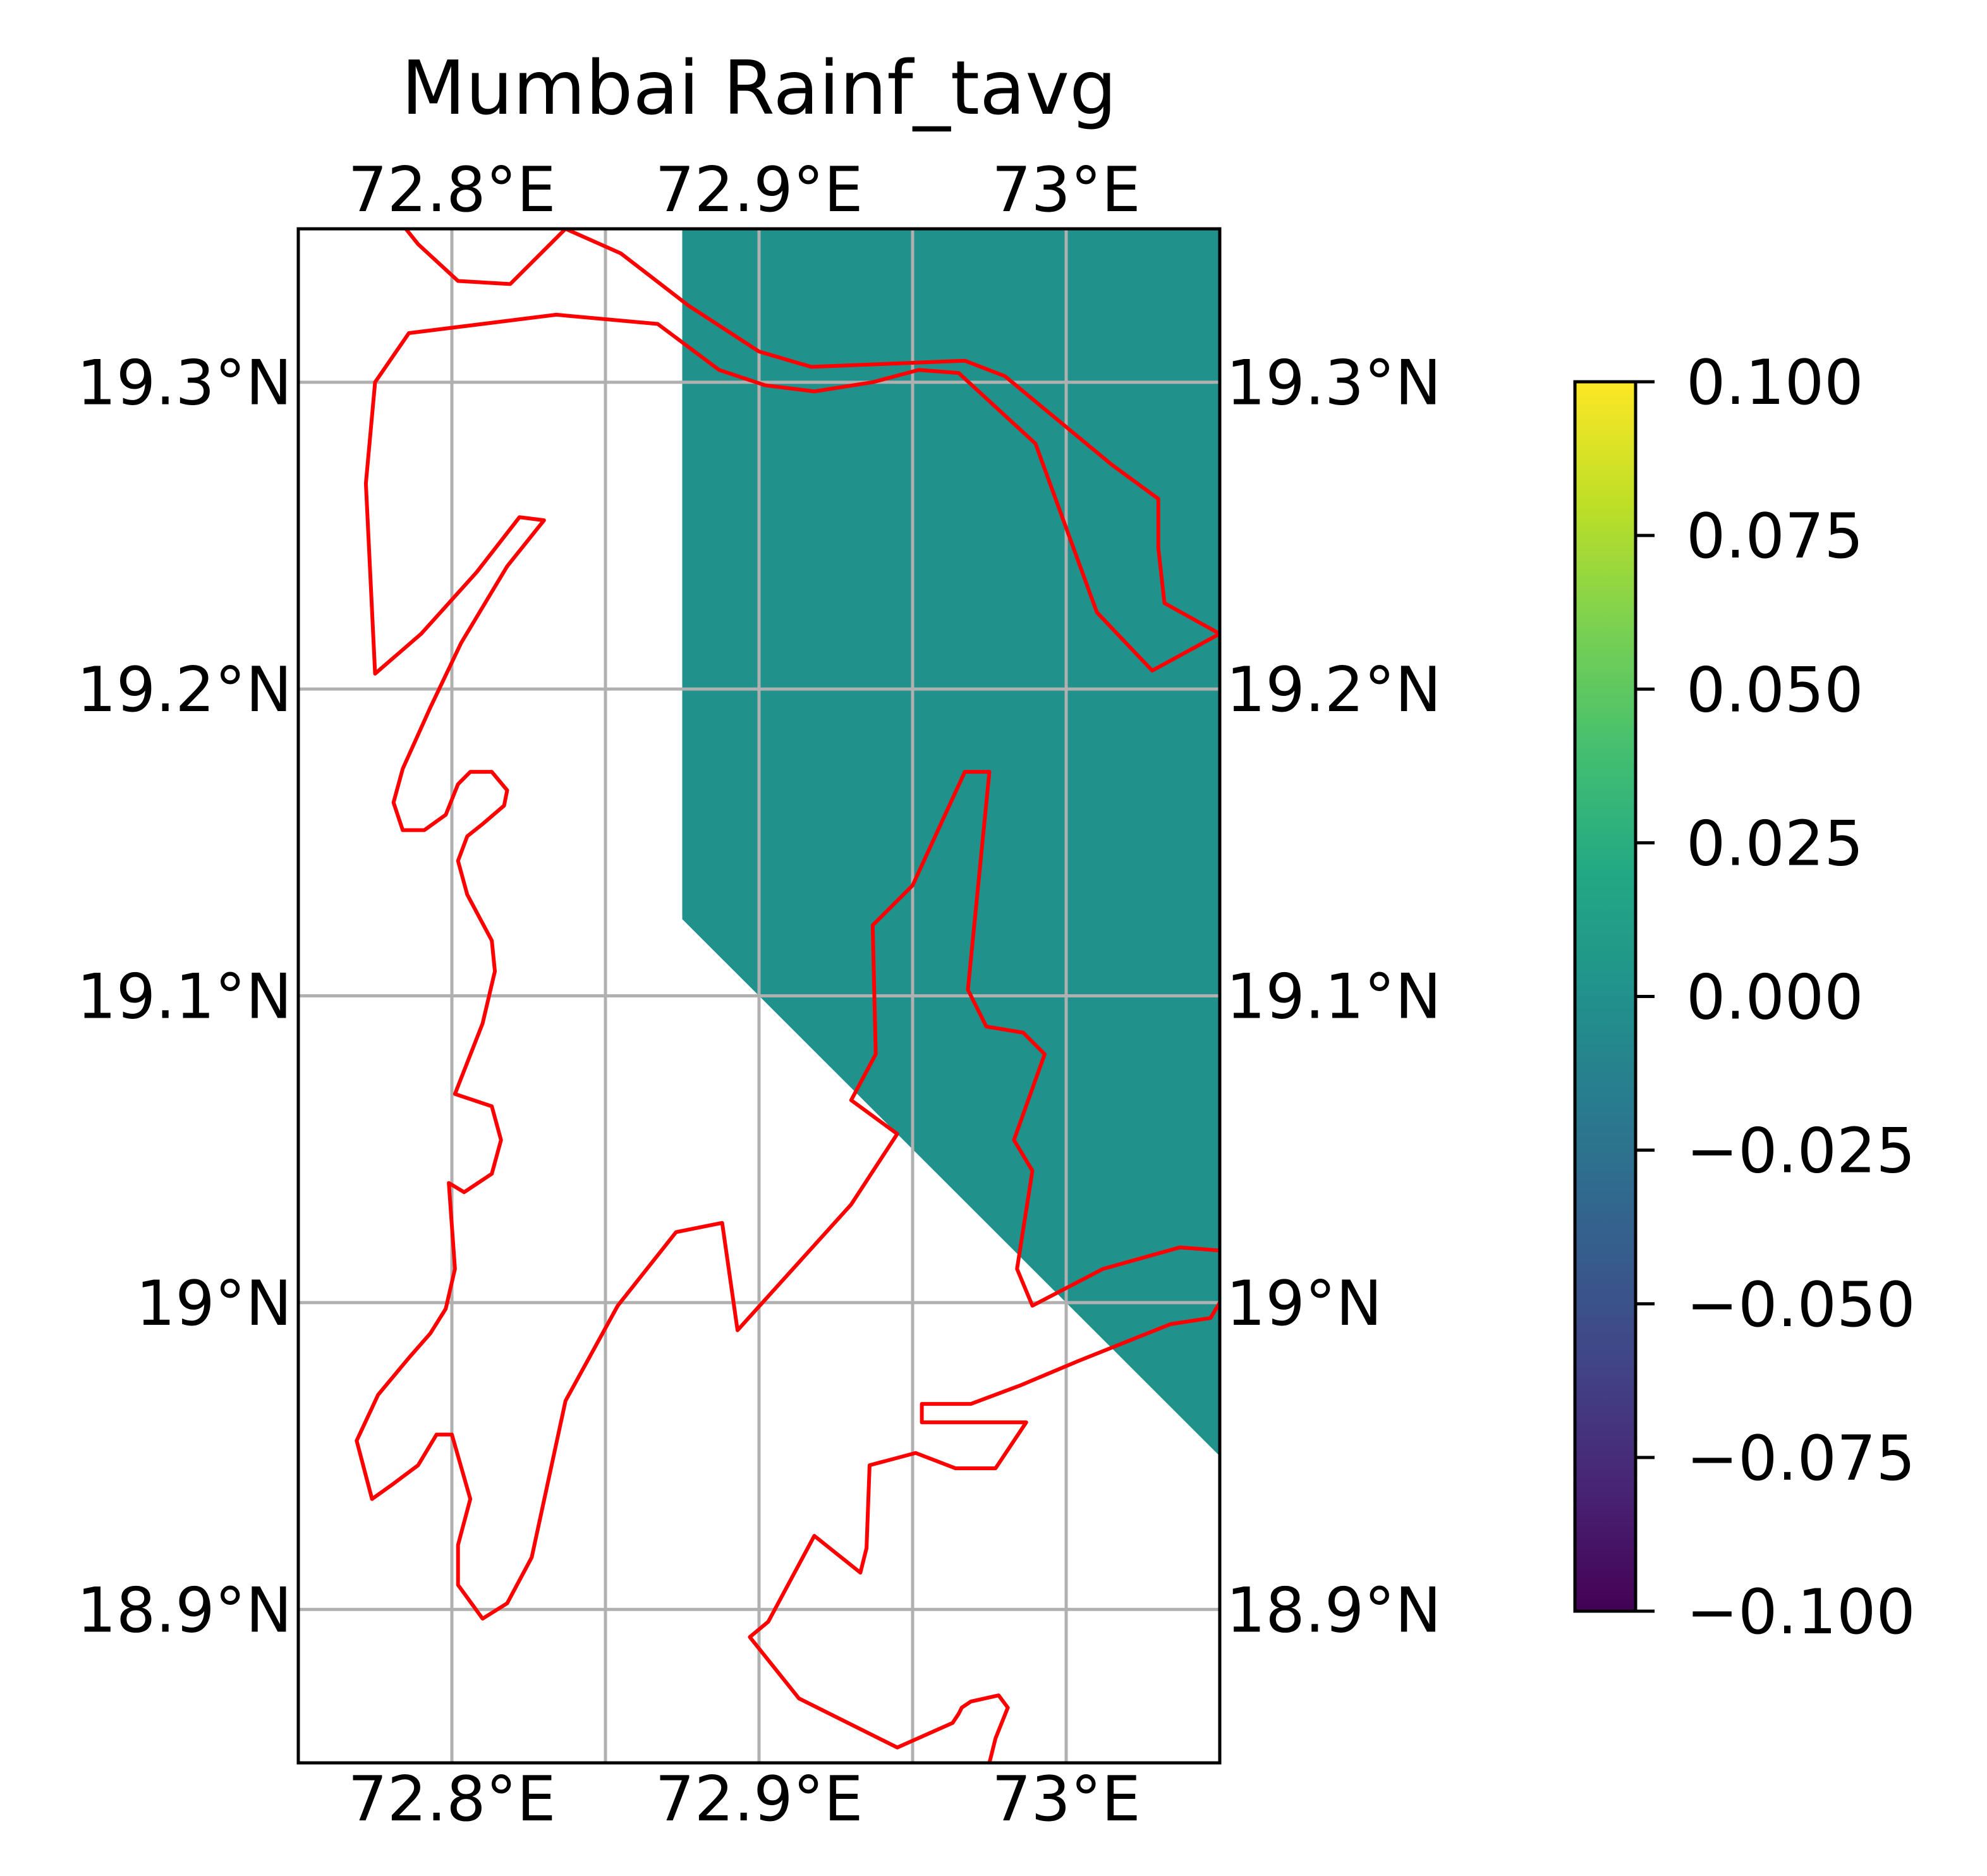  I want to click on lon-label-bottom-0: 72.8°E, so click(452, 1799).